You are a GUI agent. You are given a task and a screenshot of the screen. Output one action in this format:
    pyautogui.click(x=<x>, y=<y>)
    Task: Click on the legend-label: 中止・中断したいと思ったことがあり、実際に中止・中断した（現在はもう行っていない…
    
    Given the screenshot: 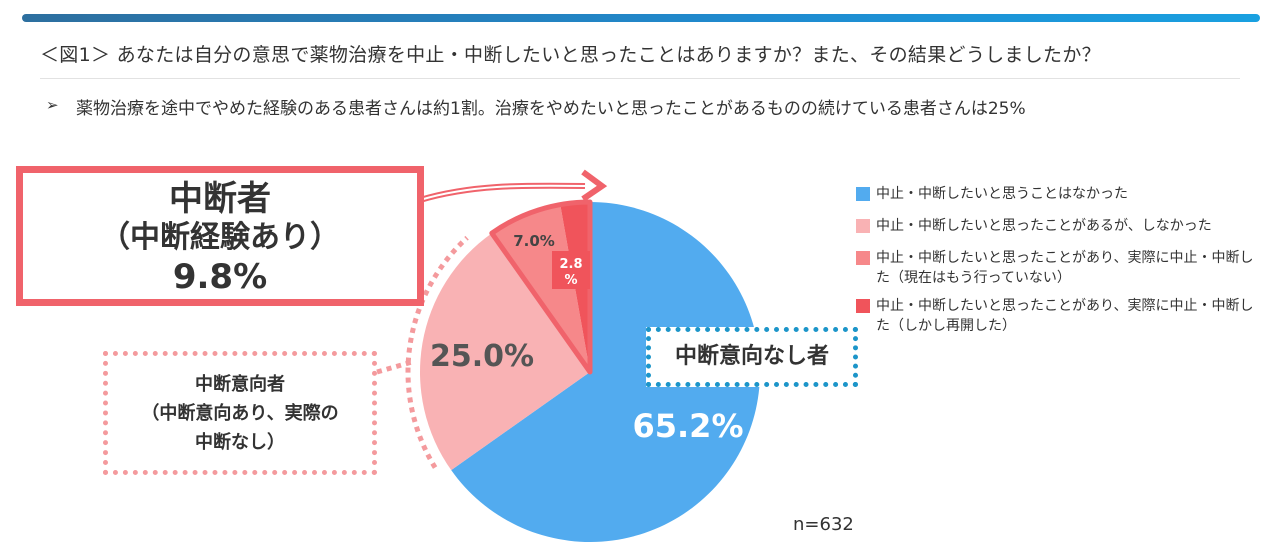 What is the action you would take?
    pyautogui.click(x=1065, y=268)
    